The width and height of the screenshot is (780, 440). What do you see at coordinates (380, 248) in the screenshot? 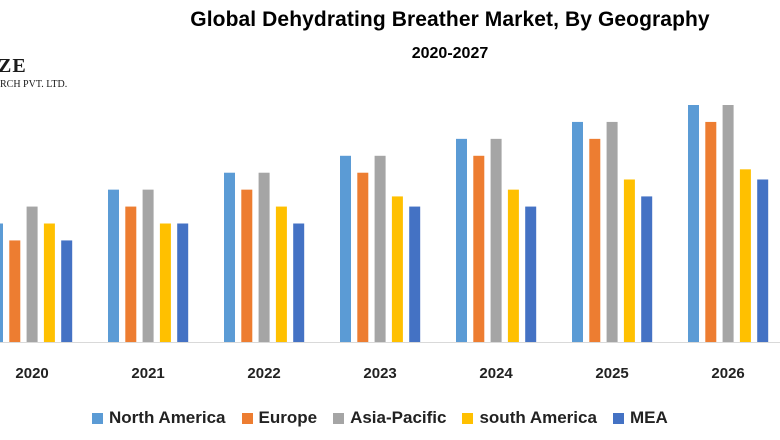
I see `bar-asia-pacific-2023` at bounding box center [380, 248].